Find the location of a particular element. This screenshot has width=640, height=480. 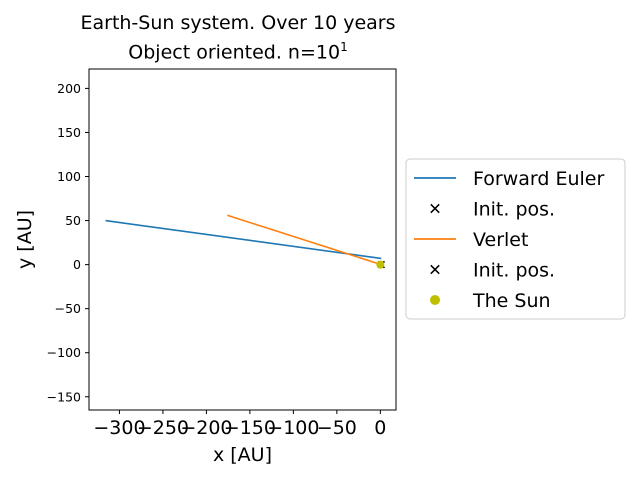

y-axis-label: y [AU] is located at coordinates (25, 239).